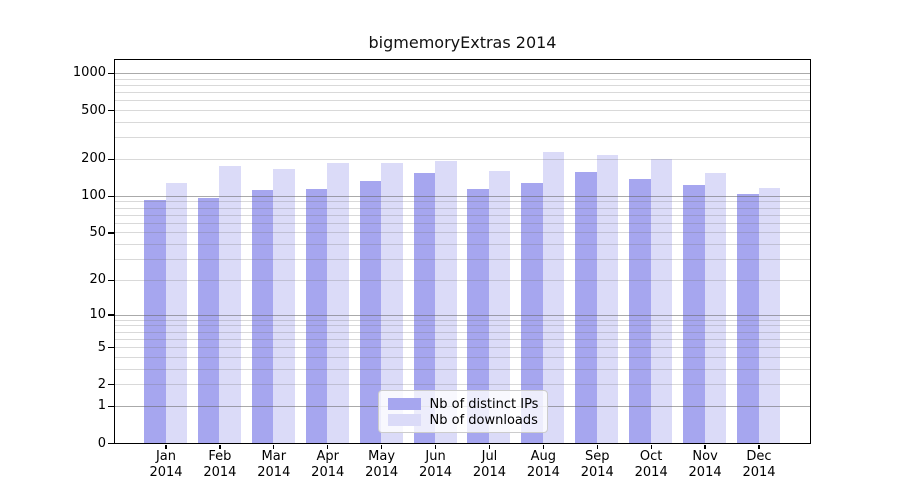  What do you see at coordinates (370, 311) in the screenshot?
I see `bar-distinct-ips-may` at bounding box center [370, 311].